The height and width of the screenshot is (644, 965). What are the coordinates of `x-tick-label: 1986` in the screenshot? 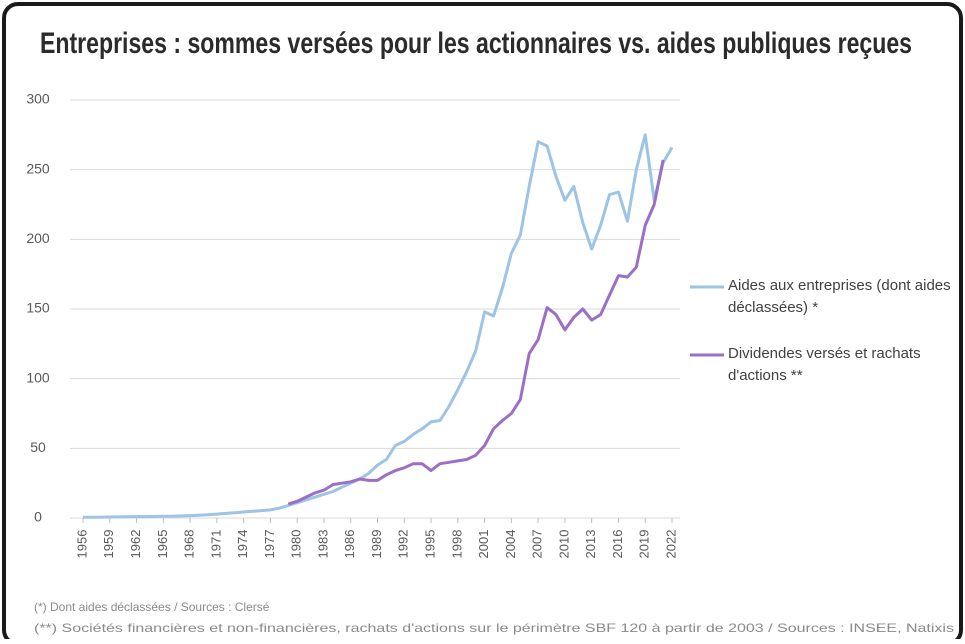 It's located at (349, 544).